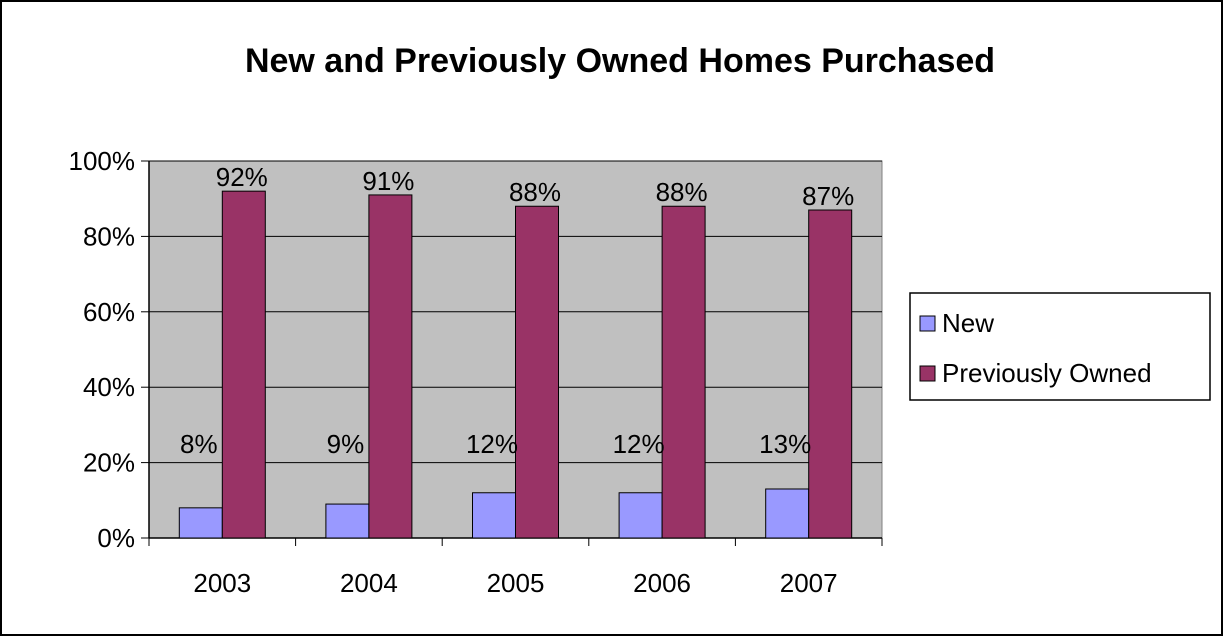  Describe the element at coordinates (369, 583) in the screenshot. I see `x-tick-label: 2004` at that location.